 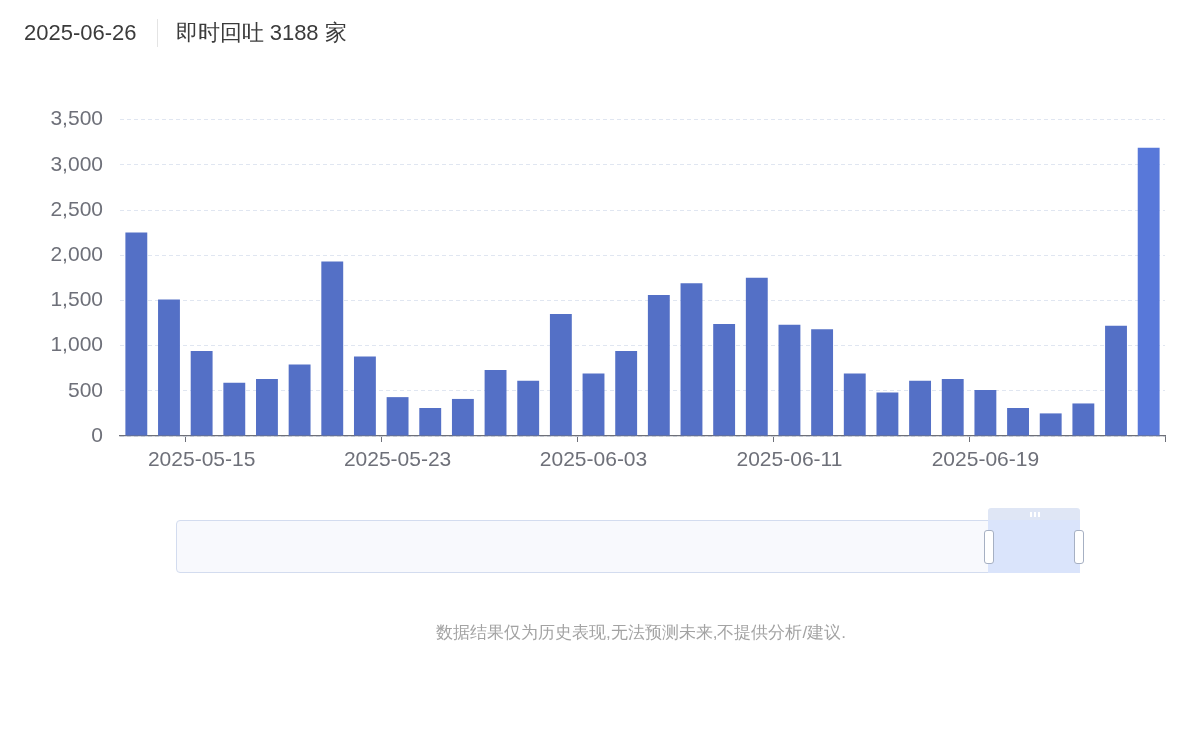 What do you see at coordinates (76, 253) in the screenshot?
I see `y-tick-label: 2,000` at bounding box center [76, 253].